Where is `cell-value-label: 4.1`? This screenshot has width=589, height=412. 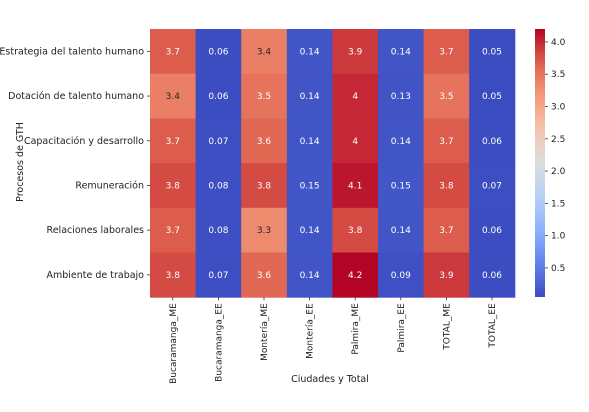 cell-value-label: 4.1 is located at coordinates (355, 186).